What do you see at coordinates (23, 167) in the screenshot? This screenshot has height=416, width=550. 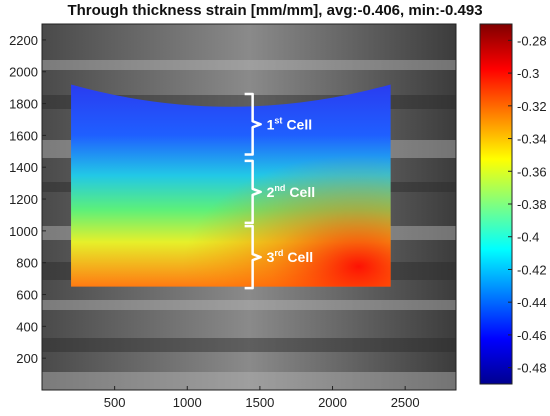 I see `y-tick-label: 1400` at bounding box center [23, 167].